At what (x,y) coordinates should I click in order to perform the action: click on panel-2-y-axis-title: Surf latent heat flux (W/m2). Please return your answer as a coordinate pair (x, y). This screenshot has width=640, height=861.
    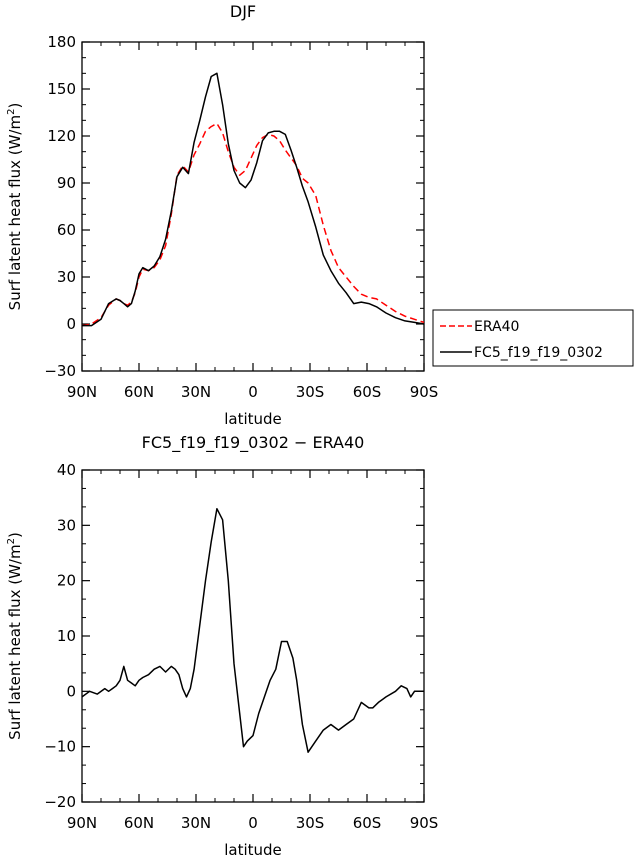
    Looking at the image, I should click on (15, 636).